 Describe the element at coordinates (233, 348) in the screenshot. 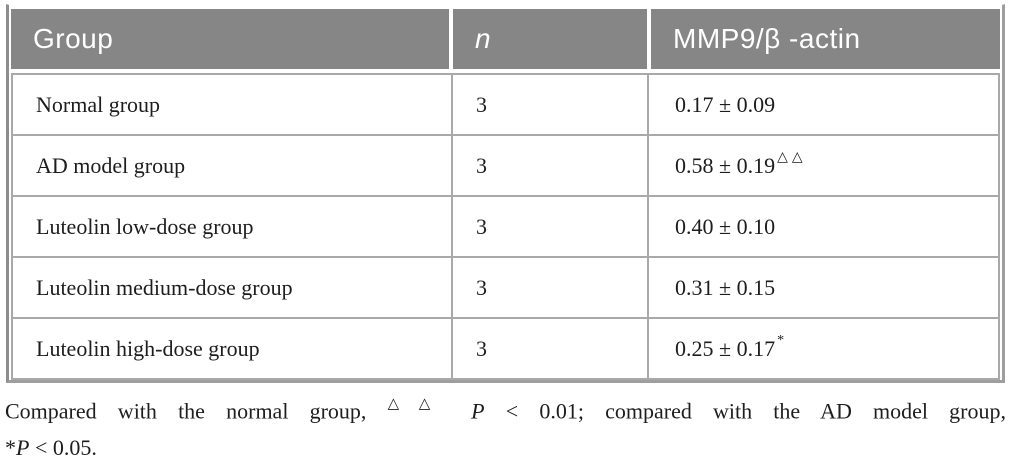

I see `cell-group: Luteolin high-dose group` at that location.